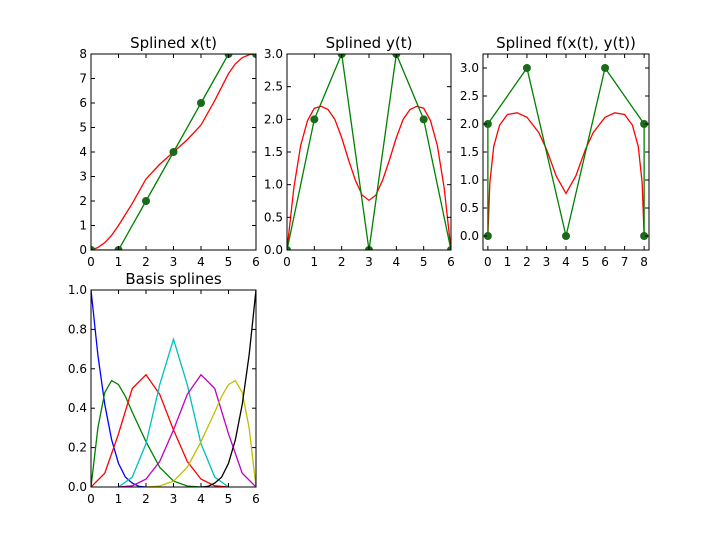 Image resolution: width=720 pixels, height=542 pixels. What do you see at coordinates (625, 262) in the screenshot?
I see `x-tick-label: 7` at bounding box center [625, 262].